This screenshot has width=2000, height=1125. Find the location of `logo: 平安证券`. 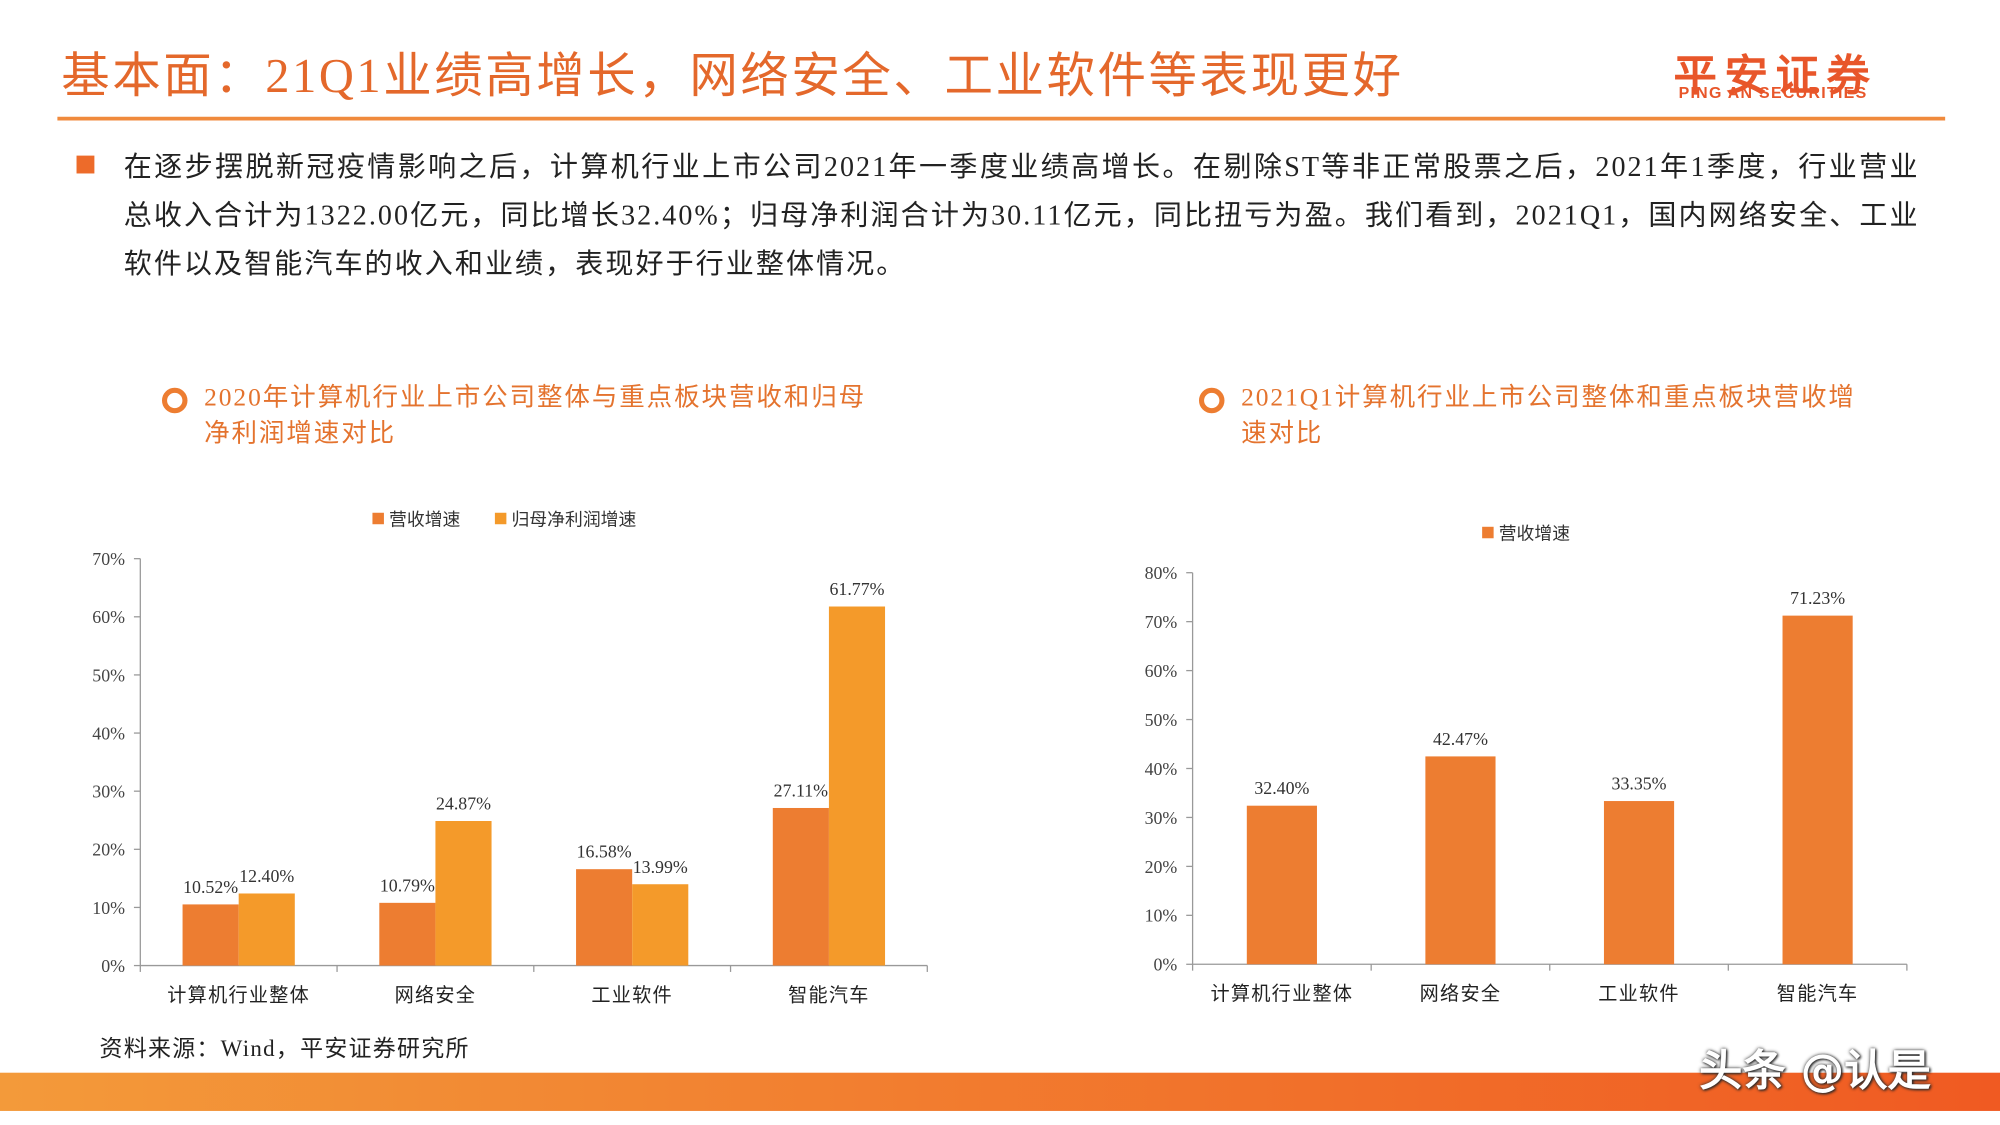

logo: 平安证券 is located at coordinates (1775, 77).